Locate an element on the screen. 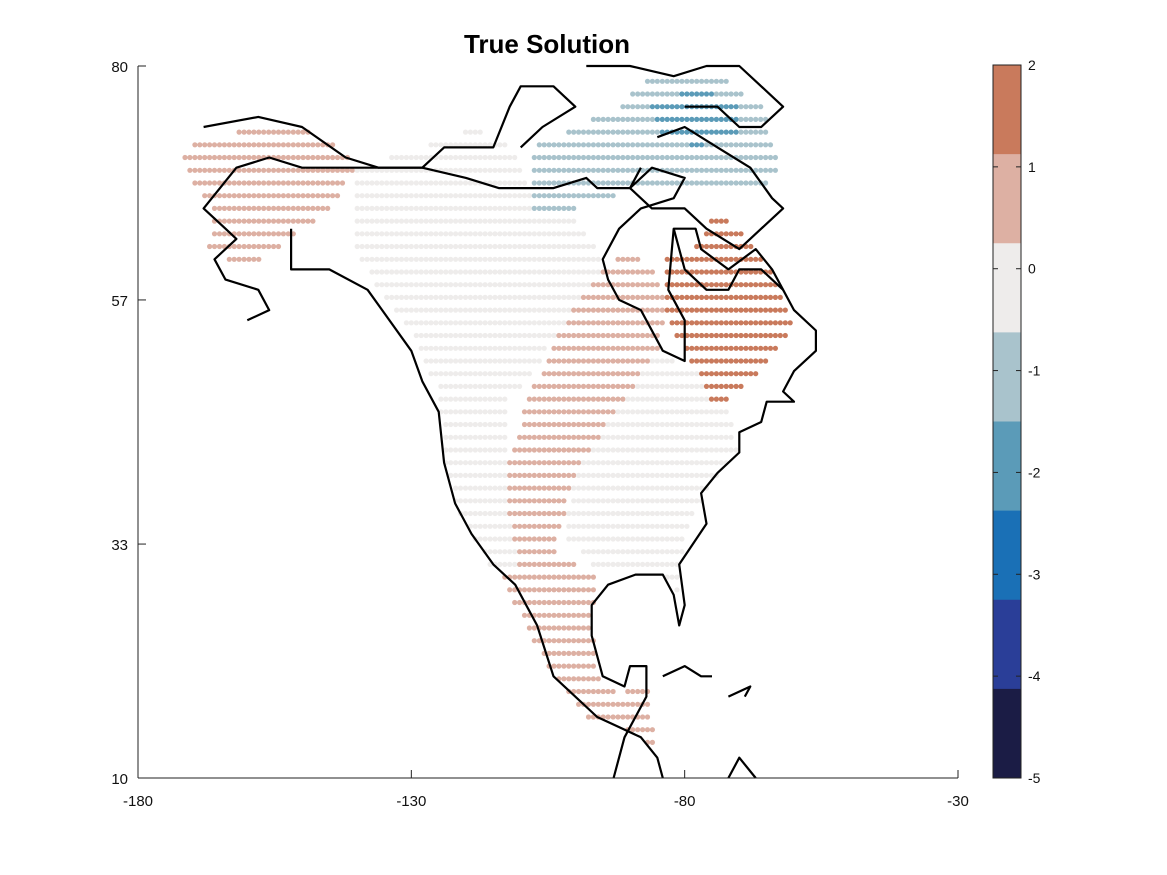  x-tick-label: -130 is located at coordinates (411, 801).